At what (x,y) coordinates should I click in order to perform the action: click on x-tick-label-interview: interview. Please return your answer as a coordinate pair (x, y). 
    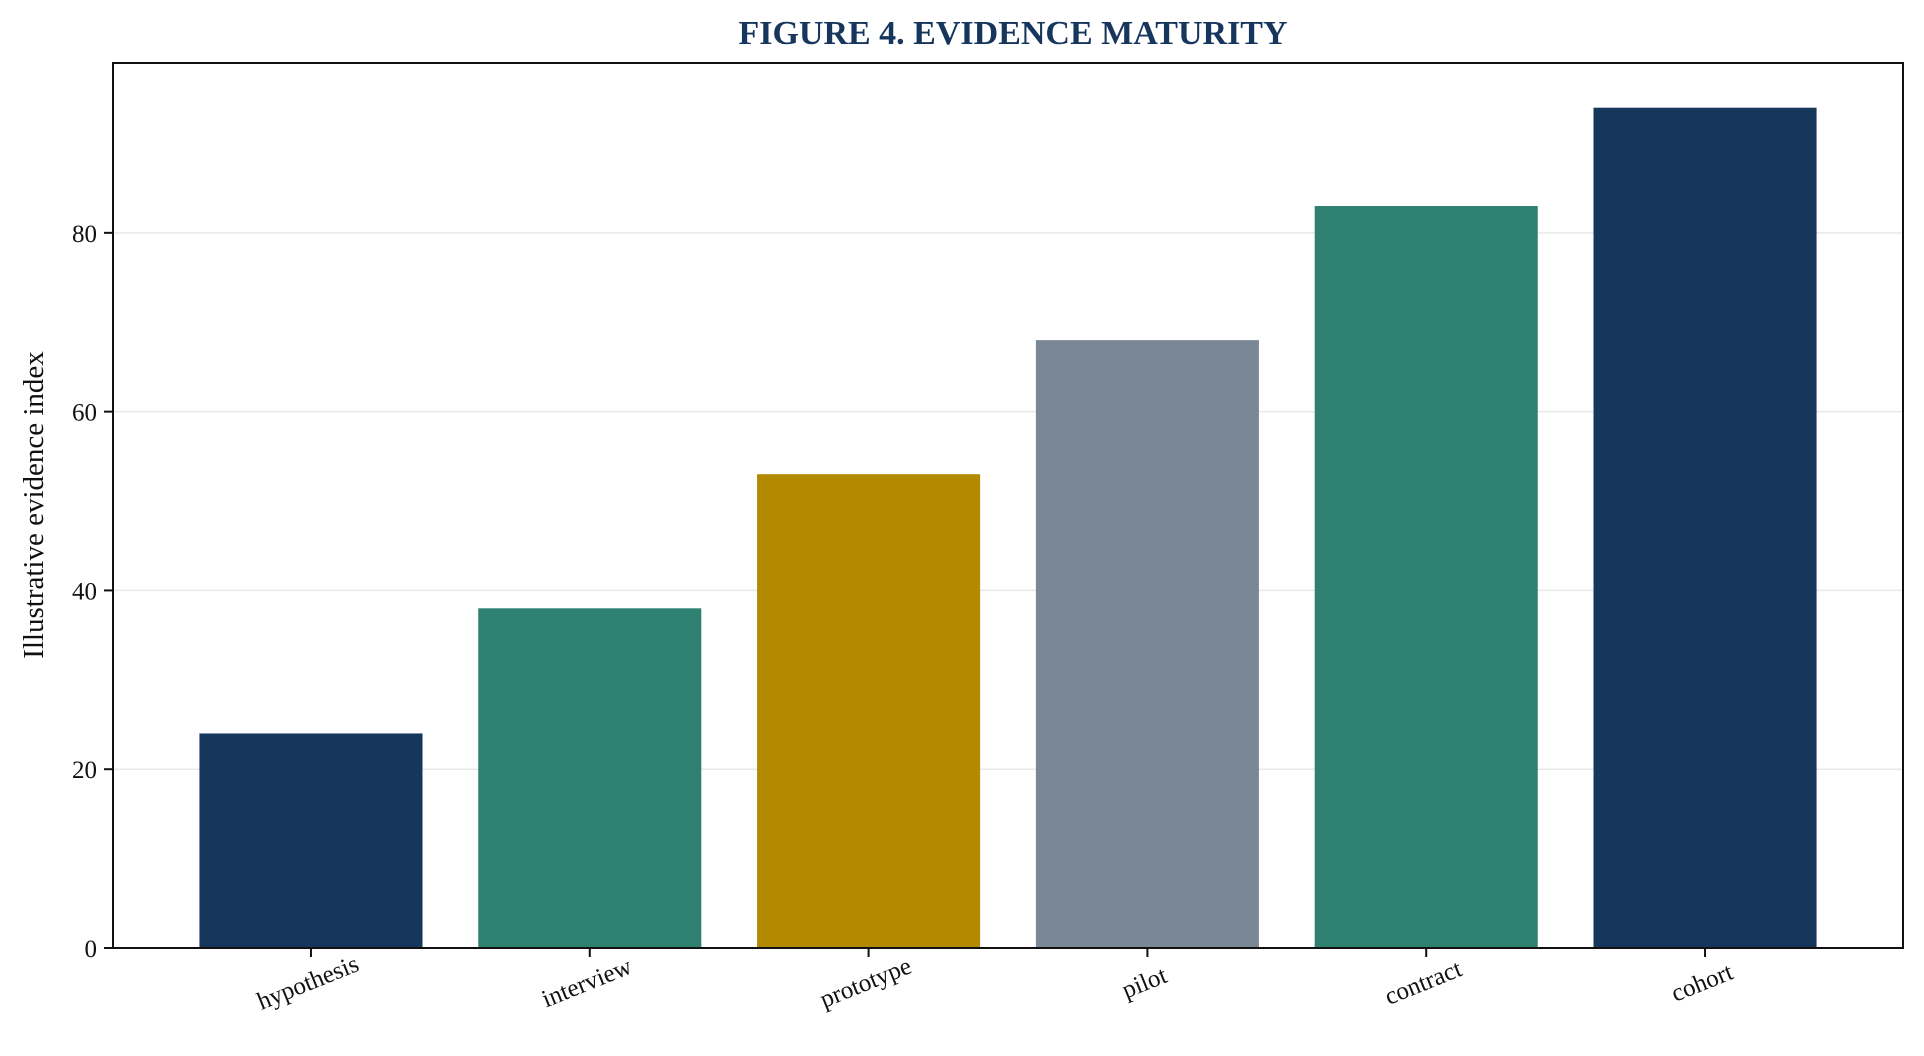
    Looking at the image, I should click on (587, 983).